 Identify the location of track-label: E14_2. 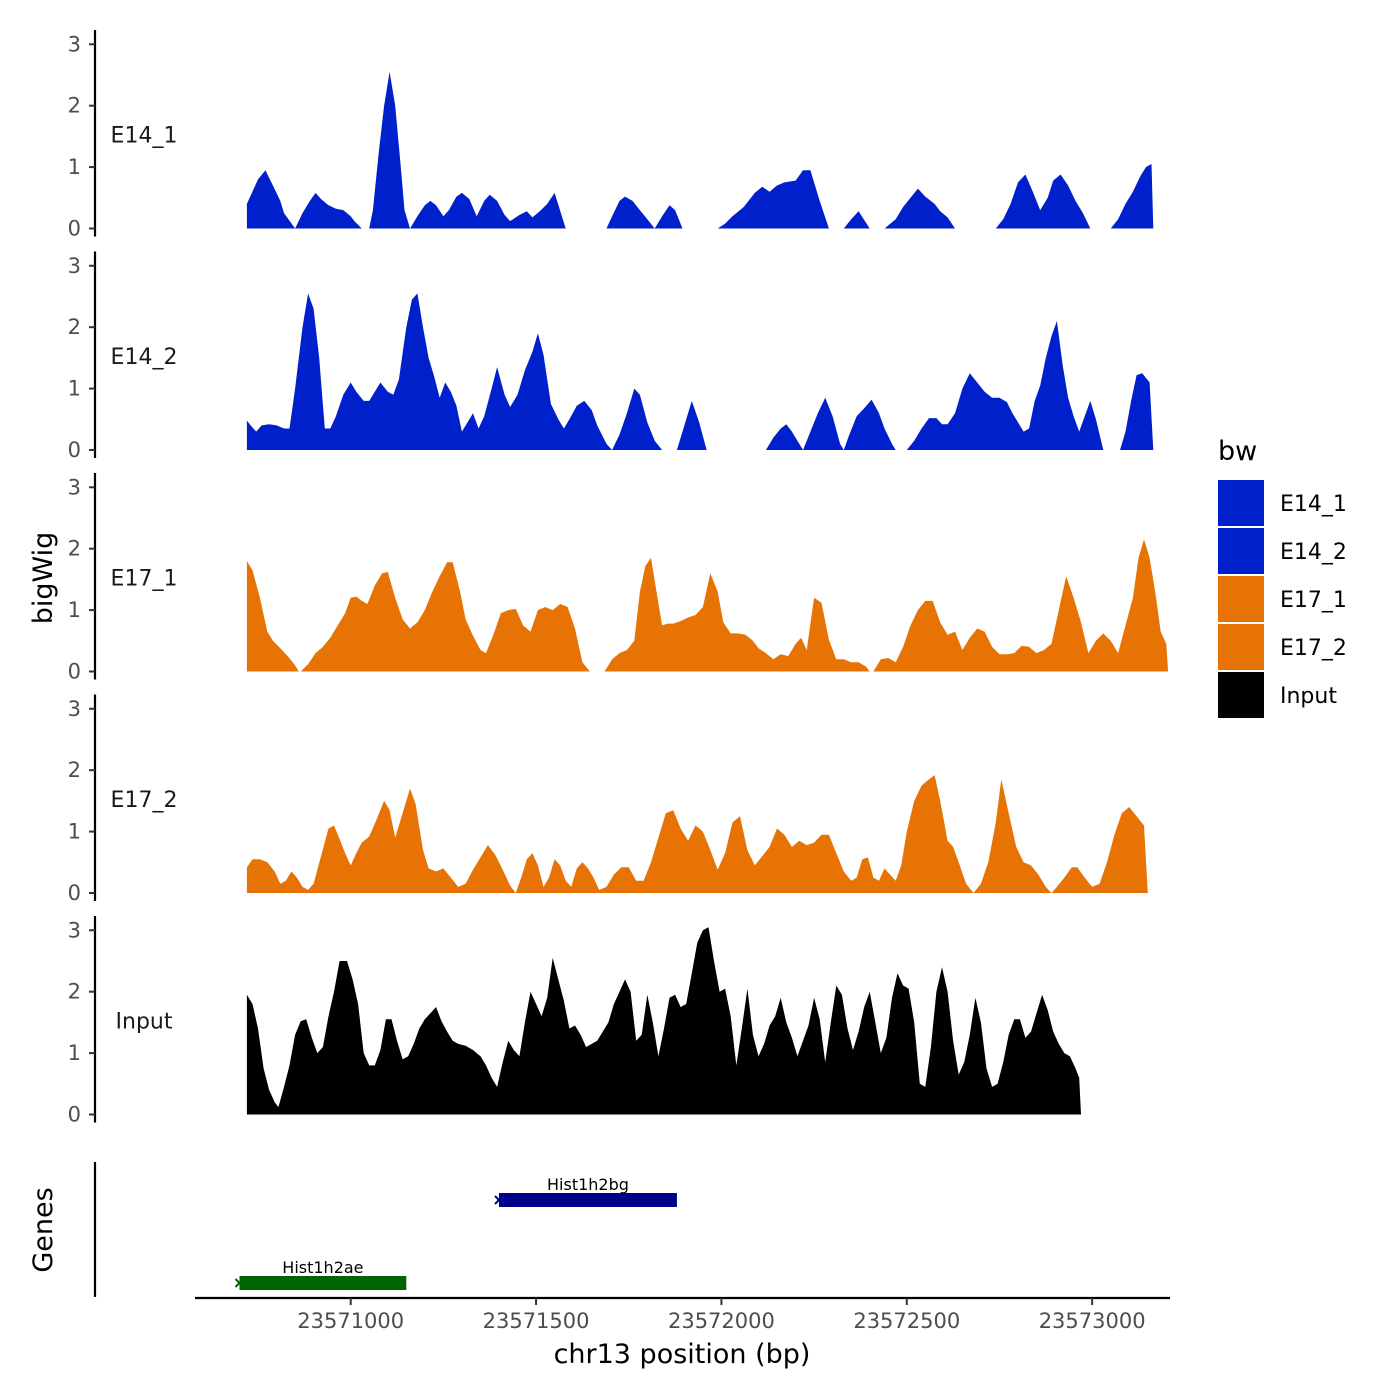
(144, 357).